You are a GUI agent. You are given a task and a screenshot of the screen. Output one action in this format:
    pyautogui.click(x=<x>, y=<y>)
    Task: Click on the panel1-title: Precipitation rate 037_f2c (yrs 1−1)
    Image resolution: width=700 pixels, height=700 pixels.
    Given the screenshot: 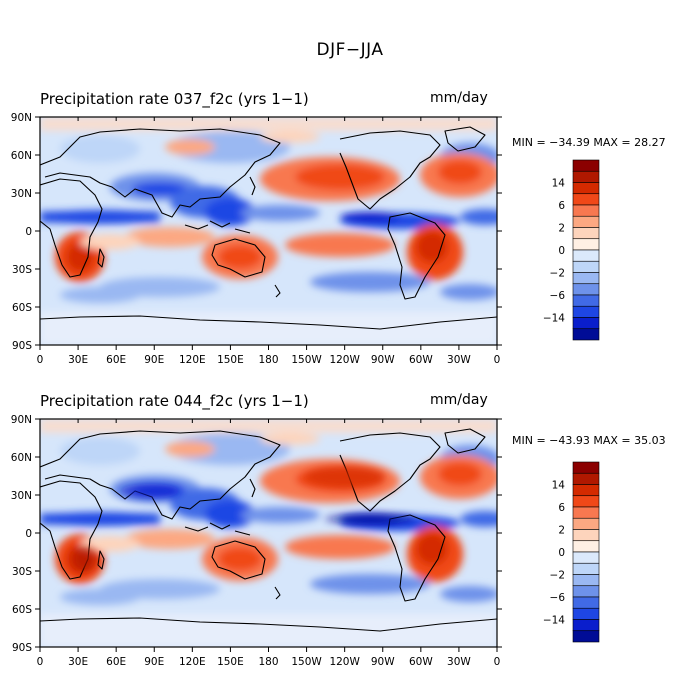 What is the action you would take?
    pyautogui.click(x=174, y=99)
    